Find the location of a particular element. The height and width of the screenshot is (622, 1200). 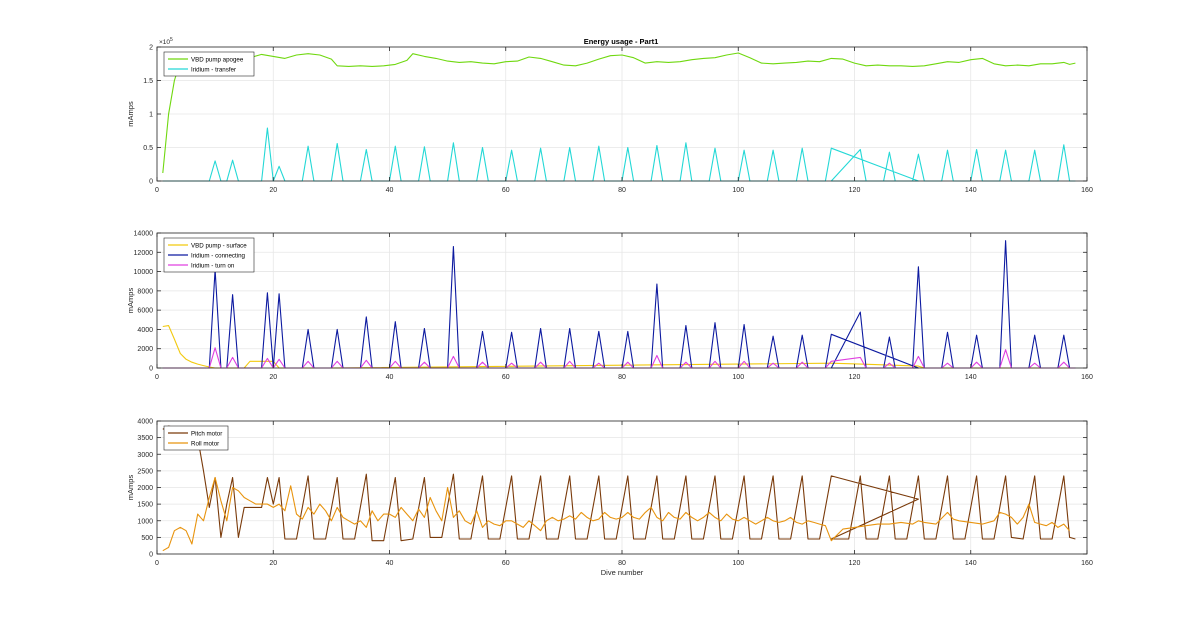

y-tick-label: 500 is located at coordinates (147, 538).